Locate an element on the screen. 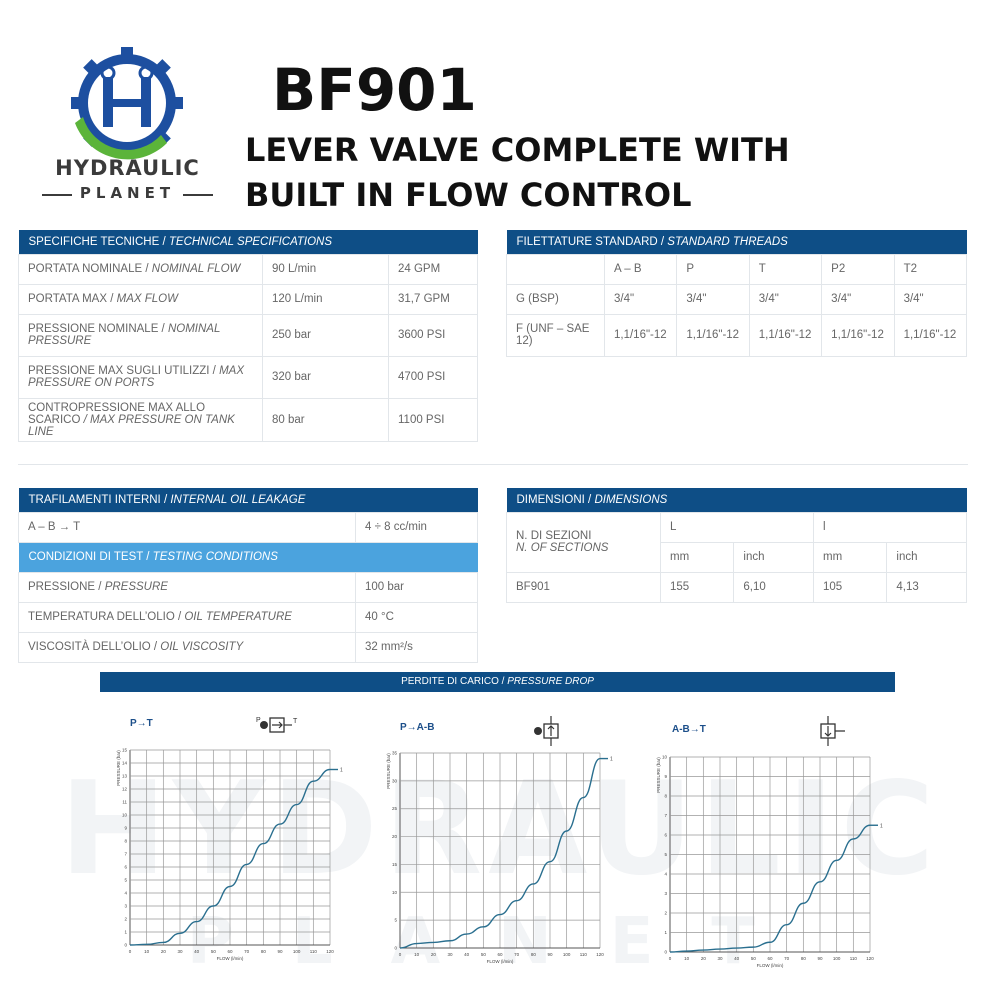 The image size is (1000, 1000). table-row: A – B P T P2 T2 is located at coordinates (737, 269).